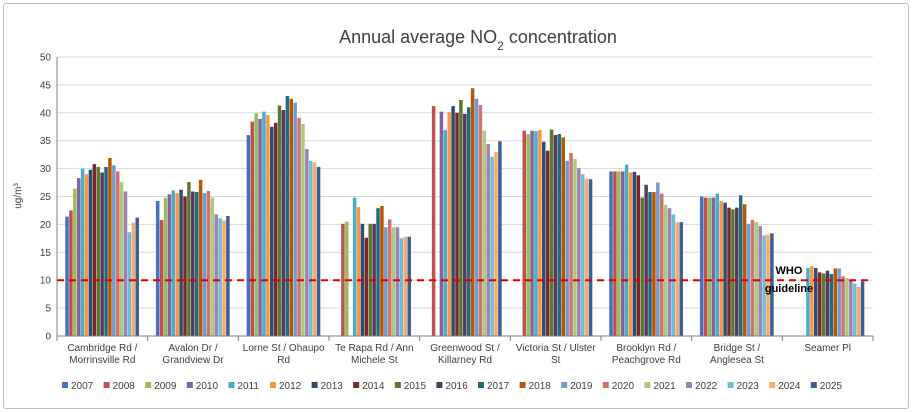 Image resolution: width=912 pixels, height=412 pixels. What do you see at coordinates (622, 253) in the screenshot?
I see `bar-2010` at bounding box center [622, 253].